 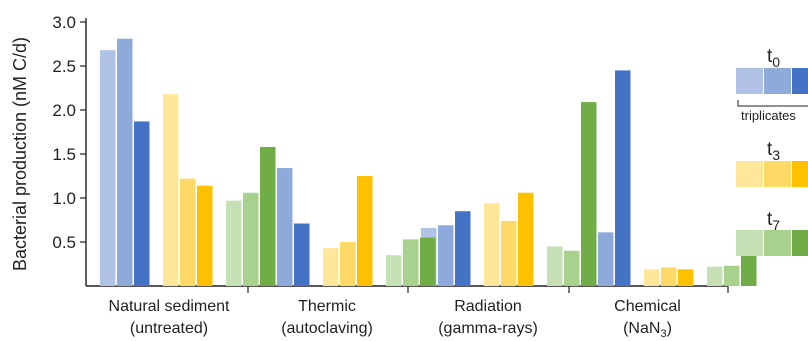 What do you see at coordinates (327, 306) in the screenshot?
I see `category-label-line1: Thermic` at bounding box center [327, 306].